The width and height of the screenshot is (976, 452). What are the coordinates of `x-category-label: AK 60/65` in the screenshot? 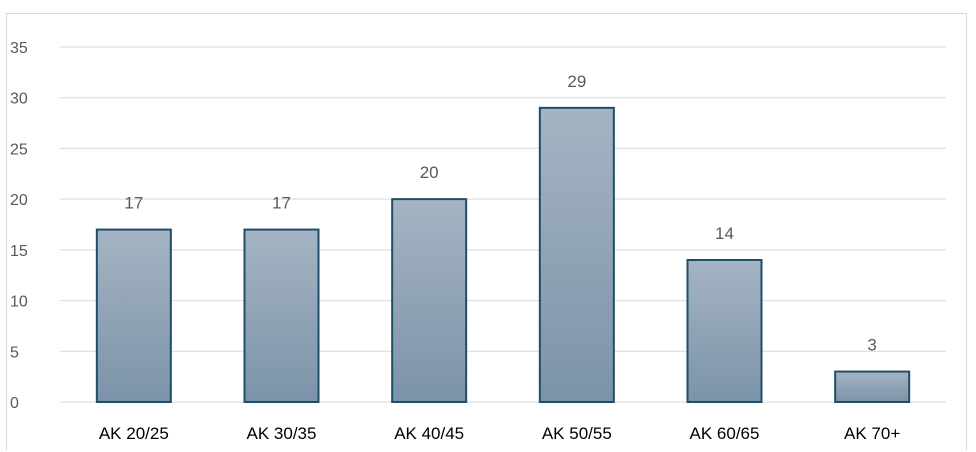 It's located at (725, 433).